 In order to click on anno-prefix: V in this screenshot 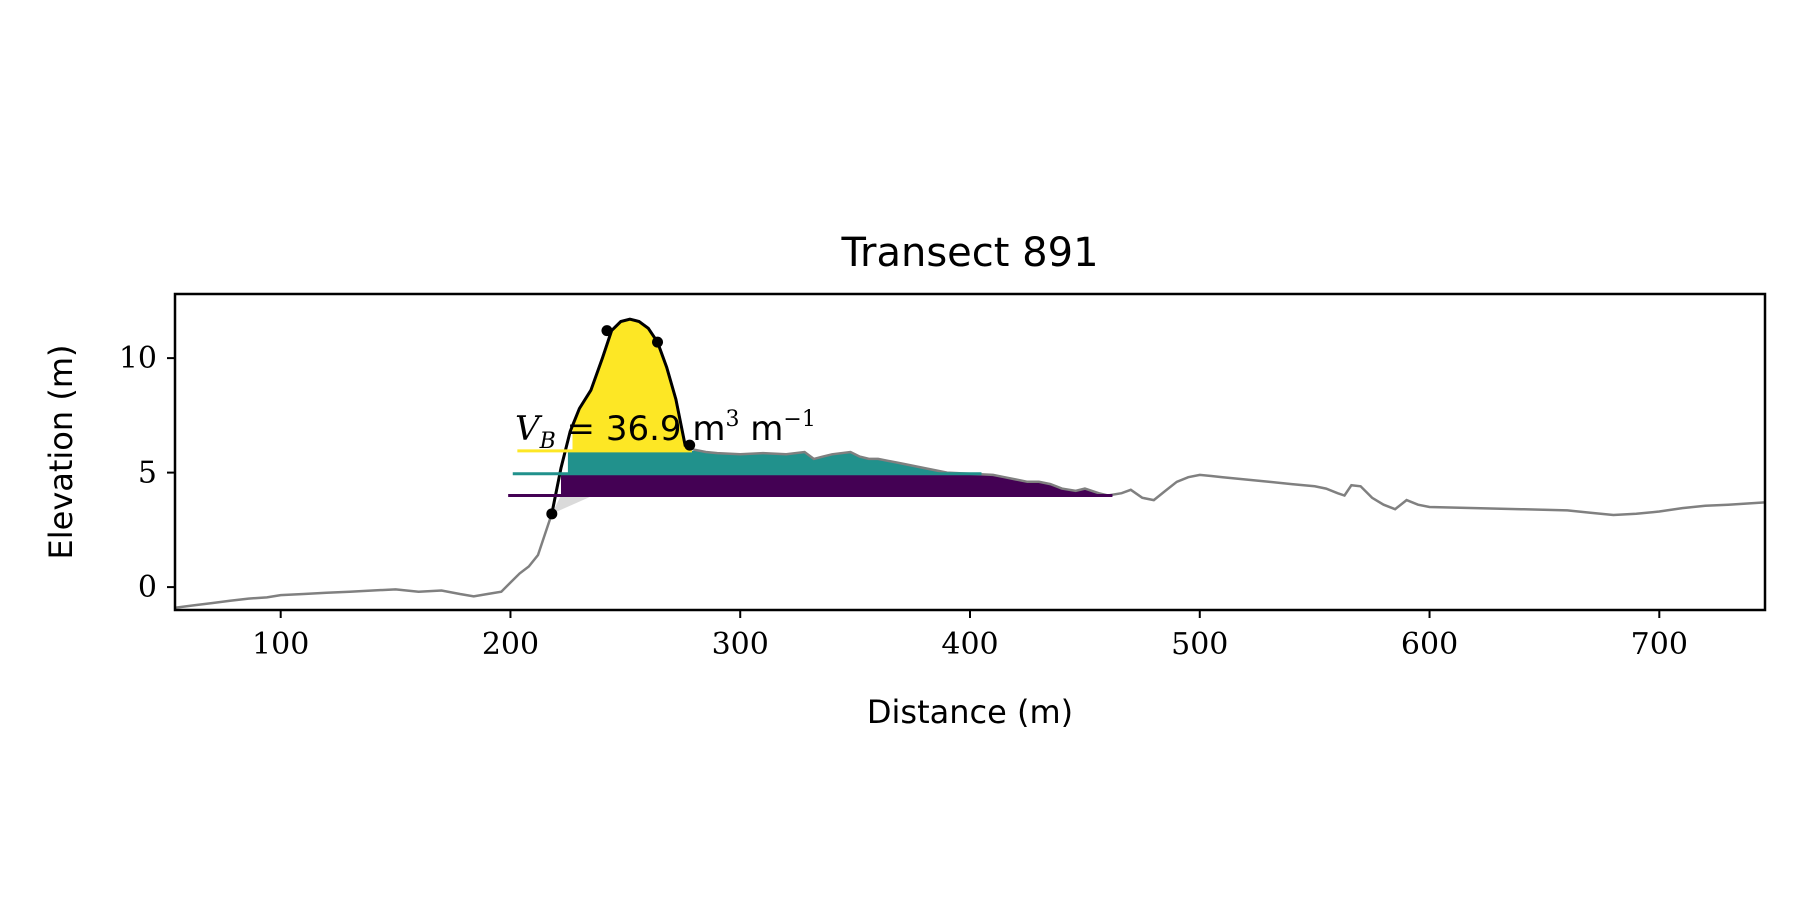, I will do `click(529, 429)`.